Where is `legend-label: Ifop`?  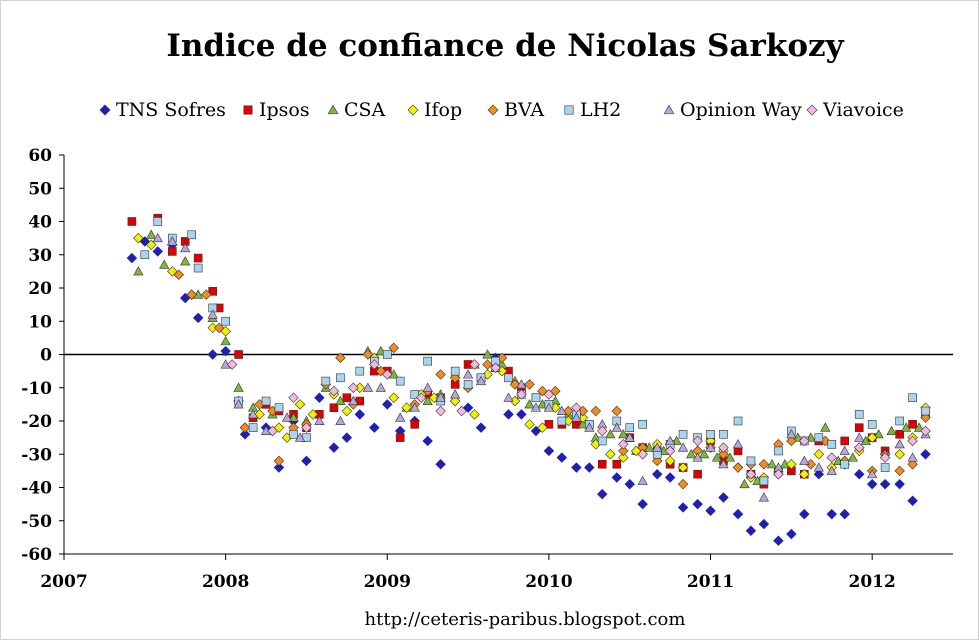
legend-label: Ifop is located at coordinates (443, 110).